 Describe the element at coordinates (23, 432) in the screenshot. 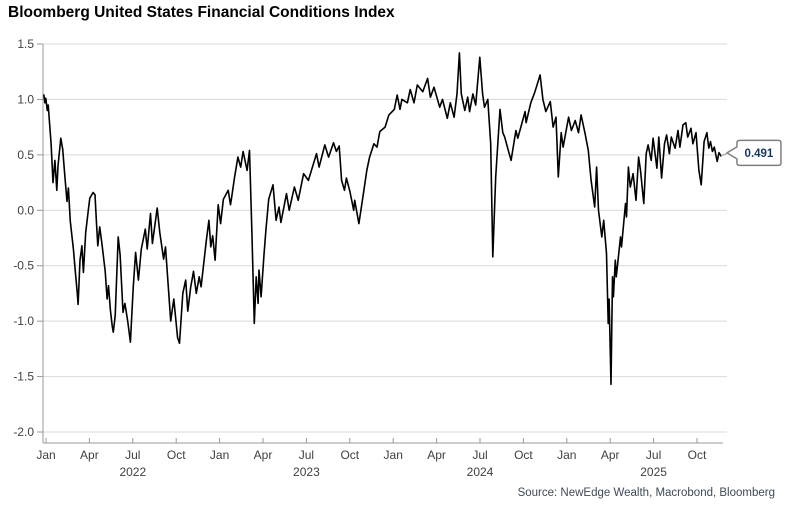

I see `y-axis-label: -2.0` at that location.